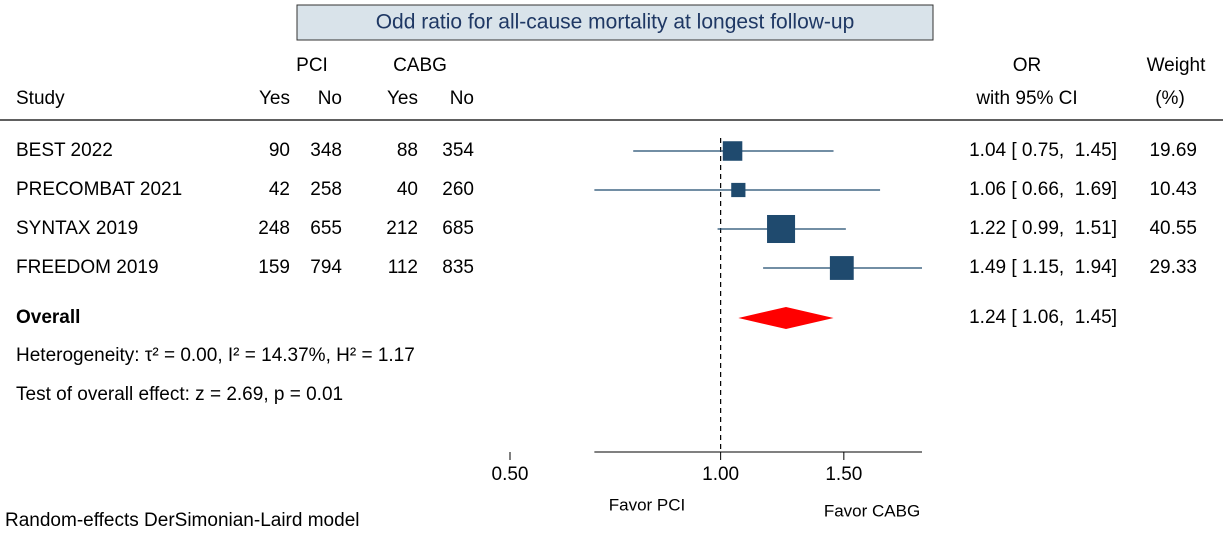  What do you see at coordinates (1043, 189) in the screenshot?
I see `ci-label: 1.06 [ 0.66, 1.69]` at bounding box center [1043, 189].